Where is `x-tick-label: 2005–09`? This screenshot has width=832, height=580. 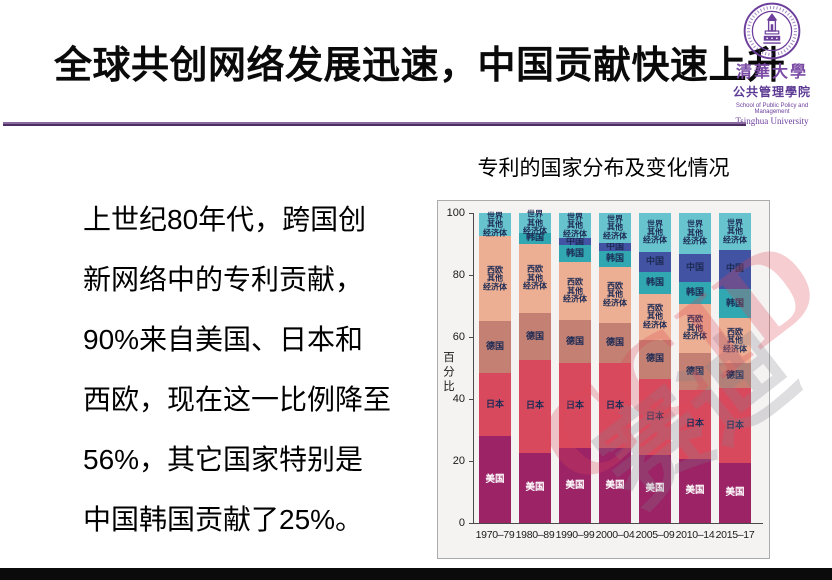 x-tick-label: 2005–09 is located at coordinates (655, 535).